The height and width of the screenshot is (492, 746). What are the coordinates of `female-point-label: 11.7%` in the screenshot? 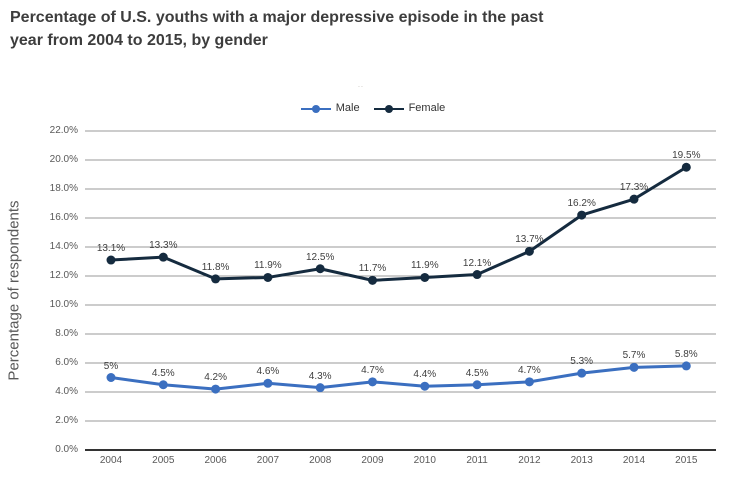 It's located at (372, 269).